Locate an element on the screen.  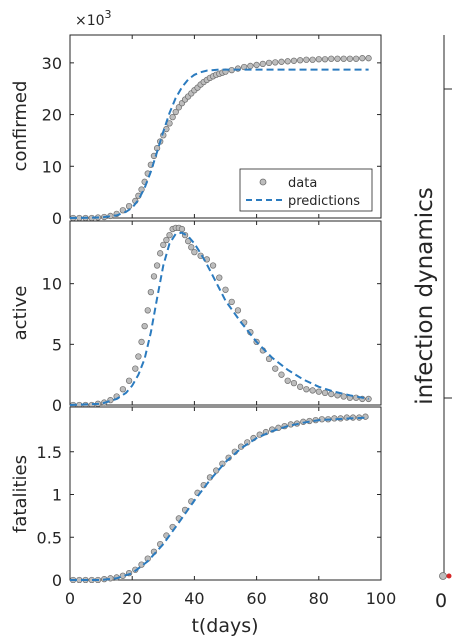
x-tick-label: 80 is located at coordinates (319, 598).